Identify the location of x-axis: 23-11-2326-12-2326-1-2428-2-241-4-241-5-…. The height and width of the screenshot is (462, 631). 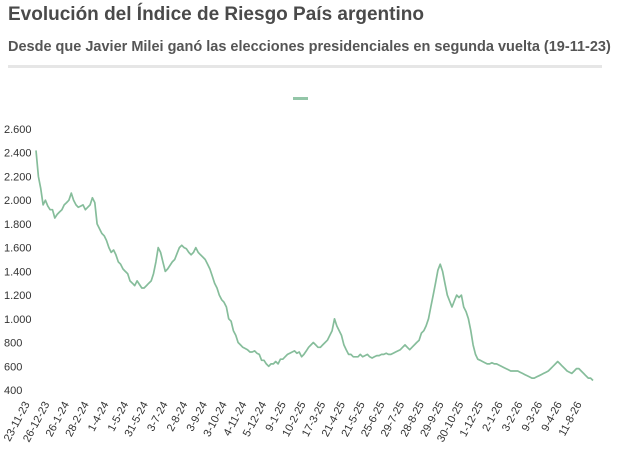
(293, 422).